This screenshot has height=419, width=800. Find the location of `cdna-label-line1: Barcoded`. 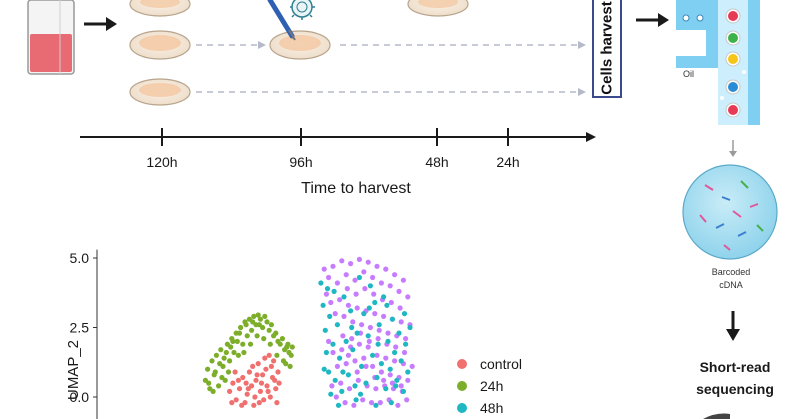

cdna-label-line1: Barcoded is located at coordinates (731, 272).